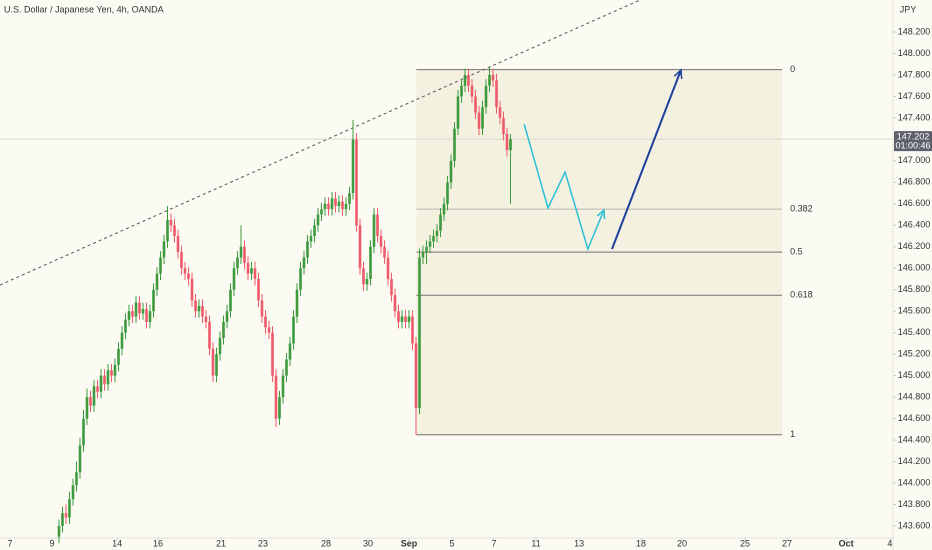  I want to click on projection-path, so click(564, 187).